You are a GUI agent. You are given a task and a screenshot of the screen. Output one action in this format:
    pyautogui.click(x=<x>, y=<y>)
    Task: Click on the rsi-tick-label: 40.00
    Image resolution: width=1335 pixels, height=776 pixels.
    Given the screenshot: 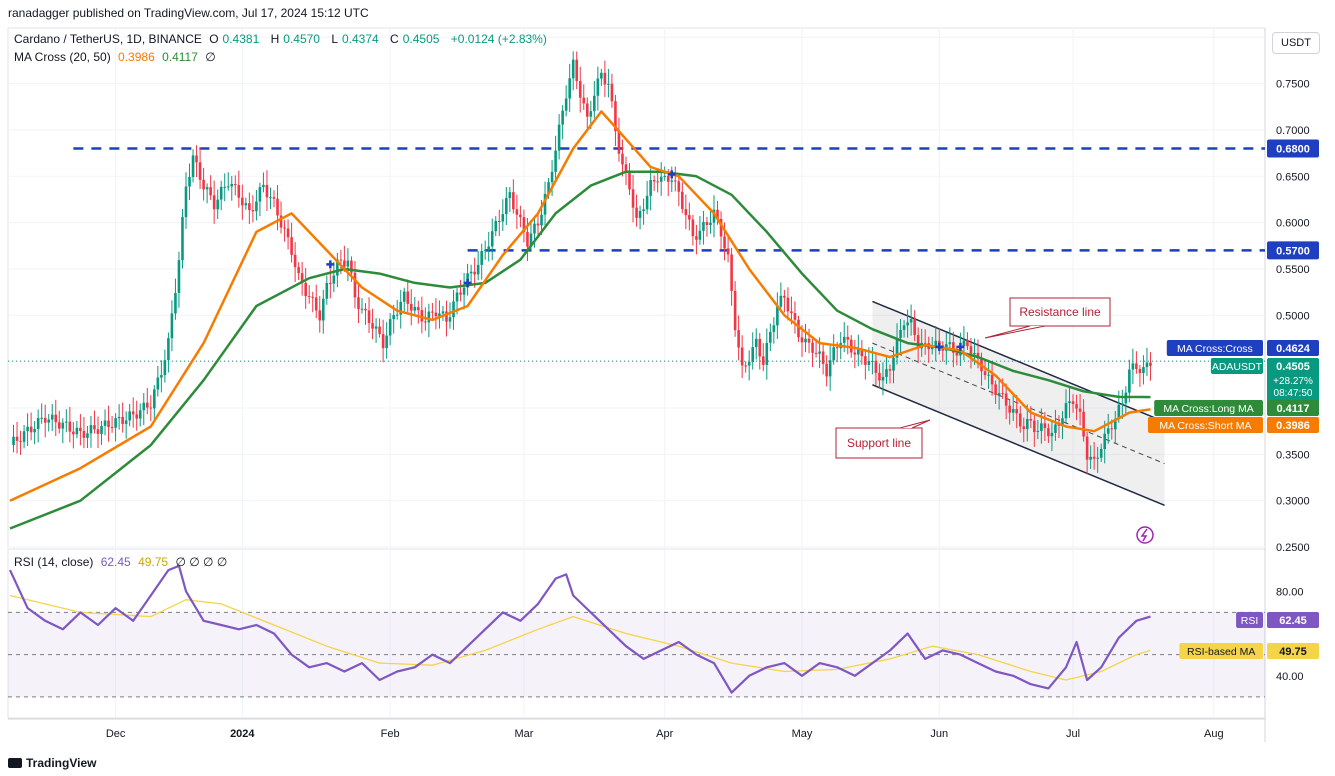 What is the action you would take?
    pyautogui.click(x=1290, y=677)
    